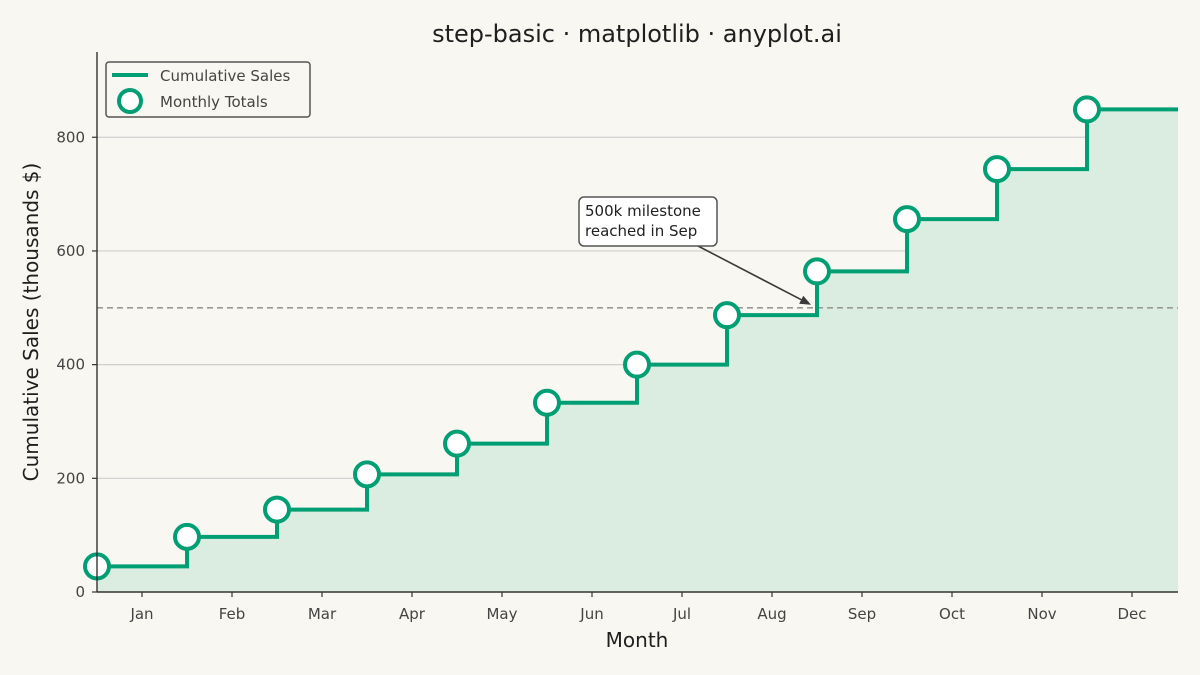 Image resolution: width=1200 pixels, height=675 pixels. What do you see at coordinates (641, 231) in the screenshot?
I see `annotation-line-2: reached in Sep` at bounding box center [641, 231].